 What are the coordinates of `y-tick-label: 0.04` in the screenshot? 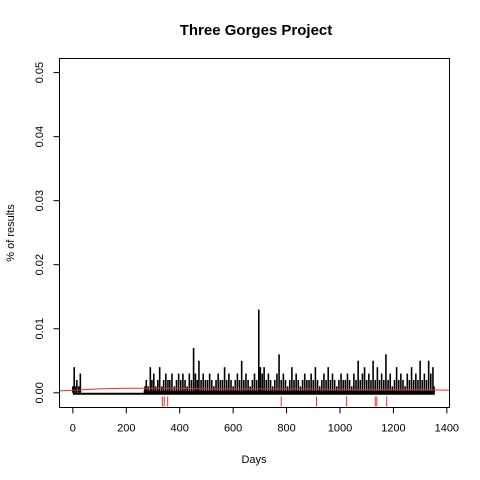 It's located at (40, 136).